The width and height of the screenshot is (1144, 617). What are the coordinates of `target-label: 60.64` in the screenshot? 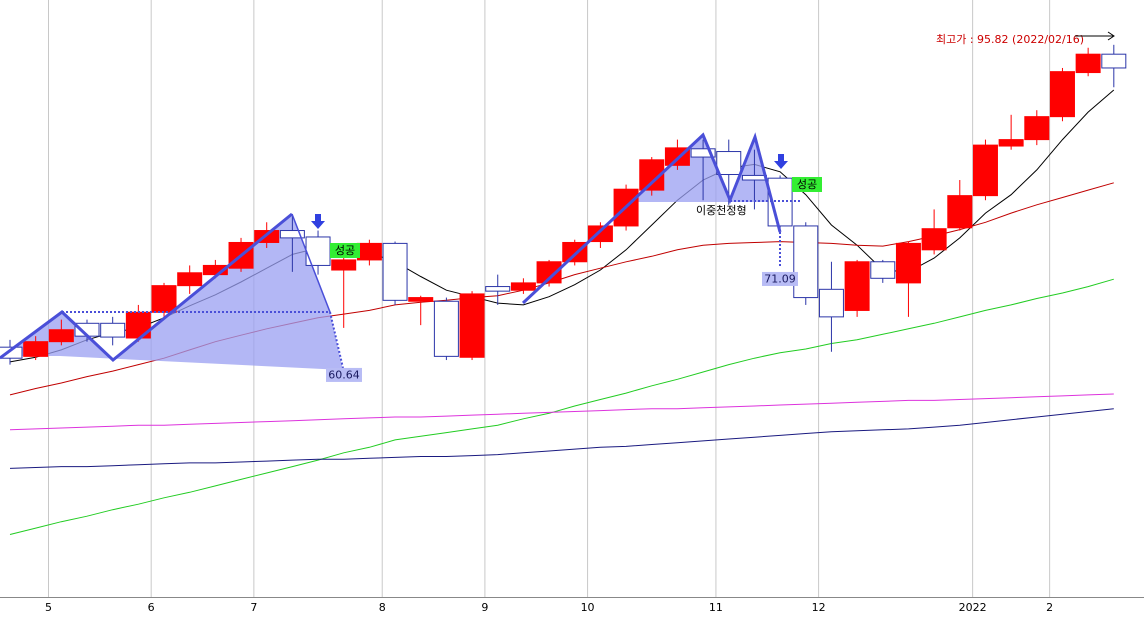 It's located at (344, 374).